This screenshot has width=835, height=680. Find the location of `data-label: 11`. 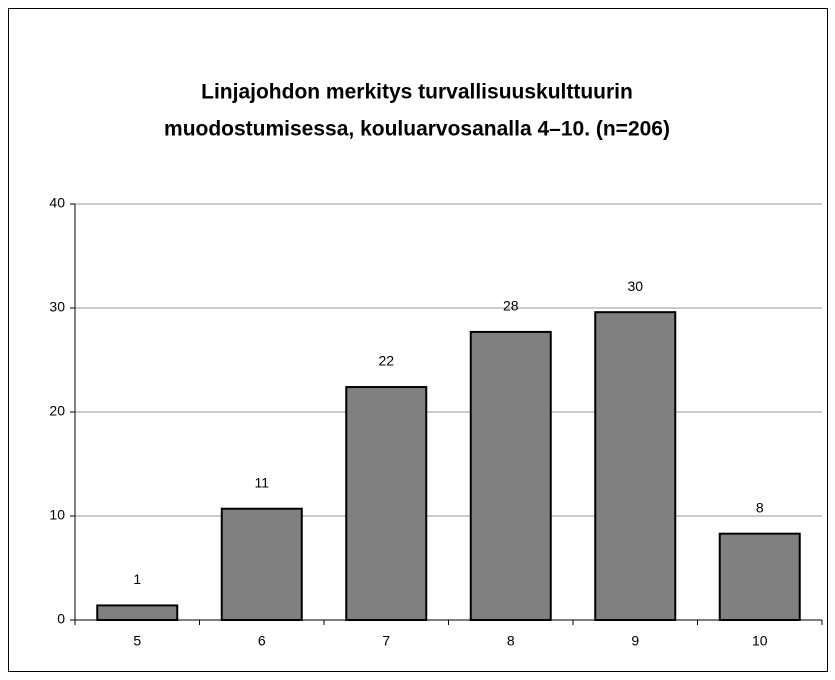

data-label: 11 is located at coordinates (261, 482).